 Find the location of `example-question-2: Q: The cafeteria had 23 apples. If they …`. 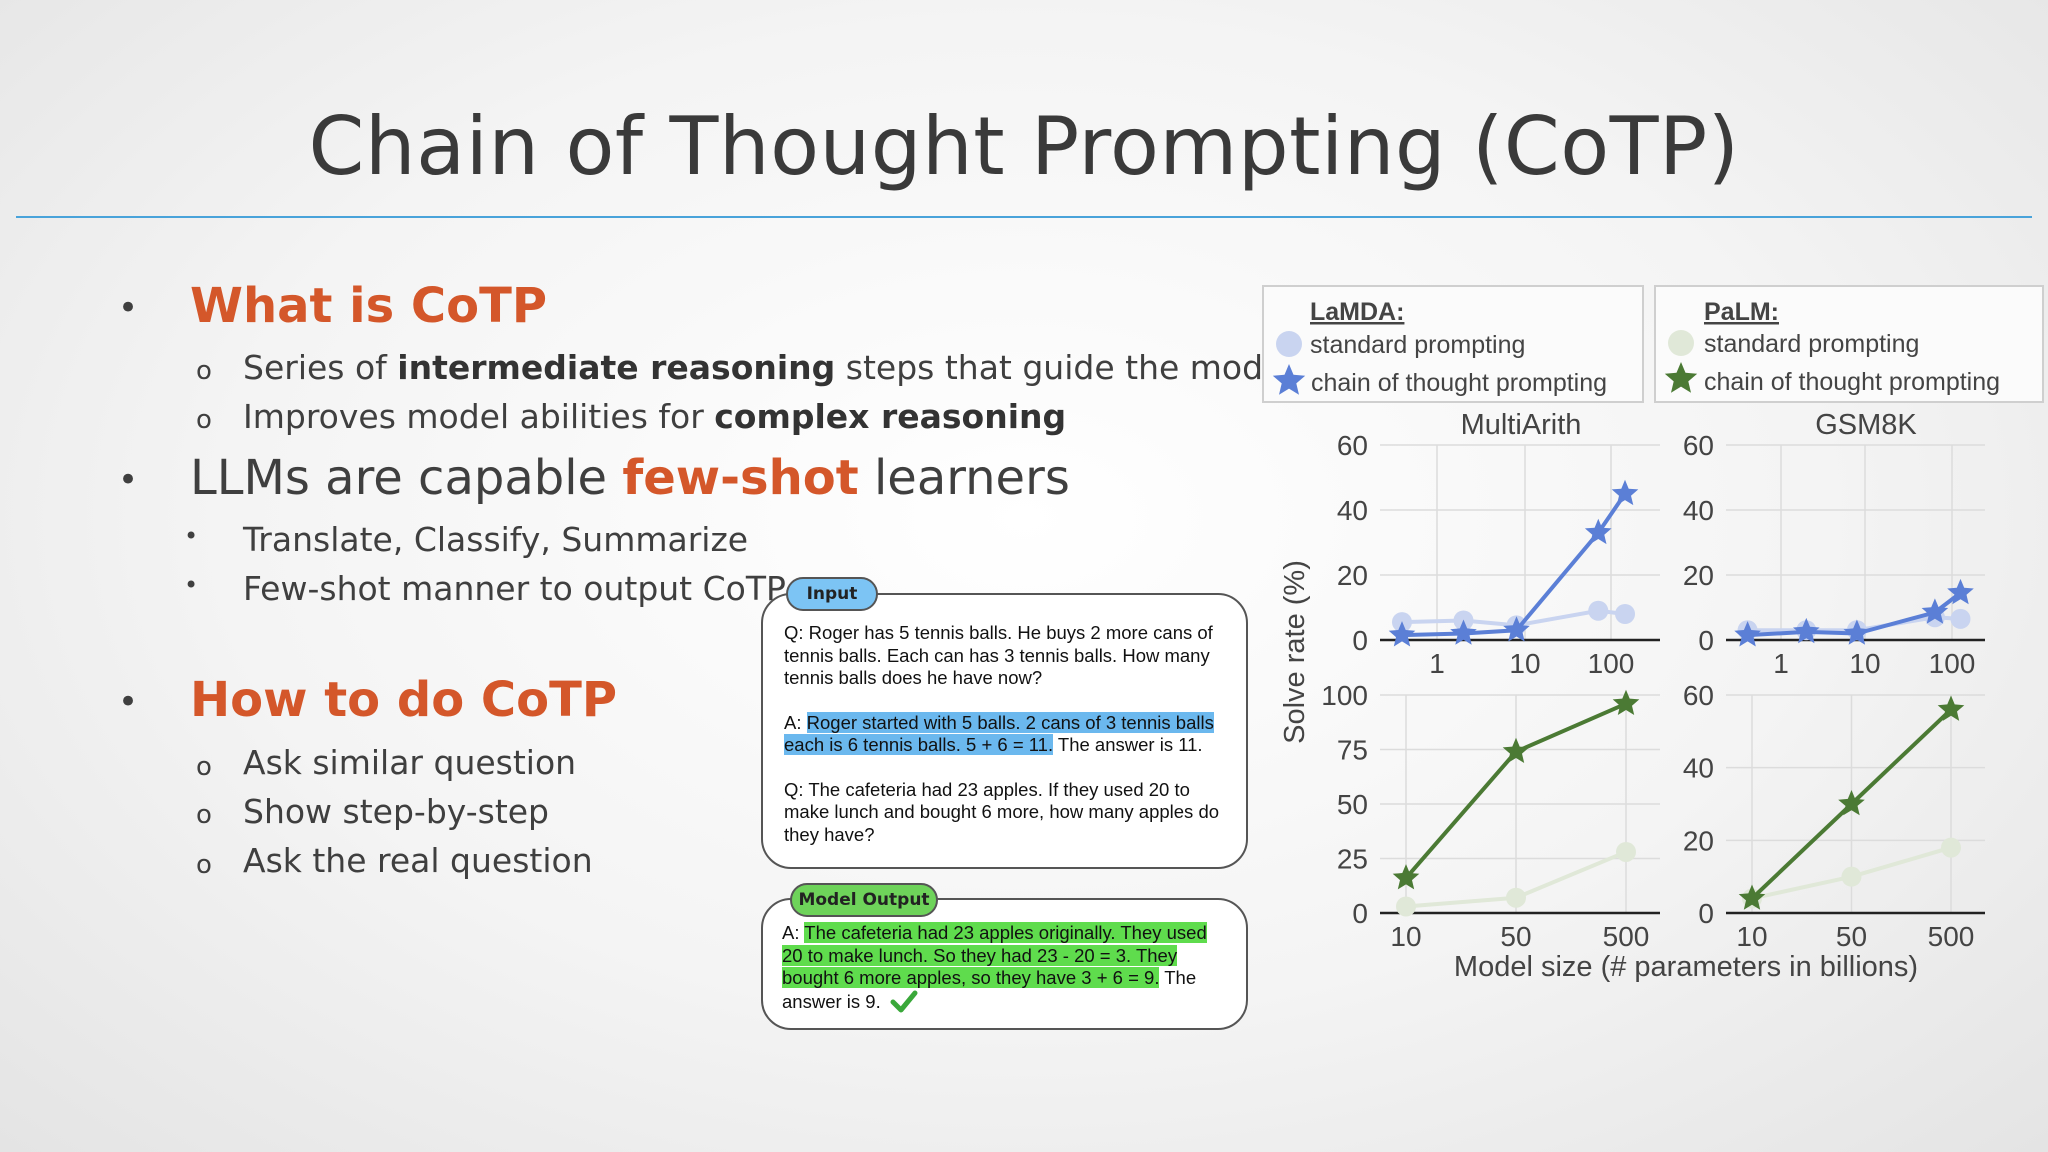

example-question-2: Q: The cafeteria had 23 apples. If they … is located at coordinates (1002, 811).